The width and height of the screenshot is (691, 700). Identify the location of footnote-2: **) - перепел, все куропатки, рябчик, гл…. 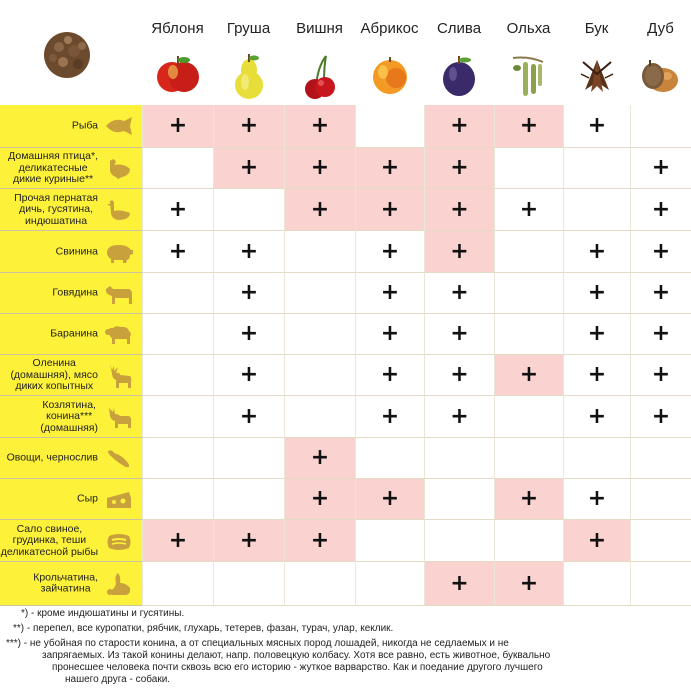
(203, 628).